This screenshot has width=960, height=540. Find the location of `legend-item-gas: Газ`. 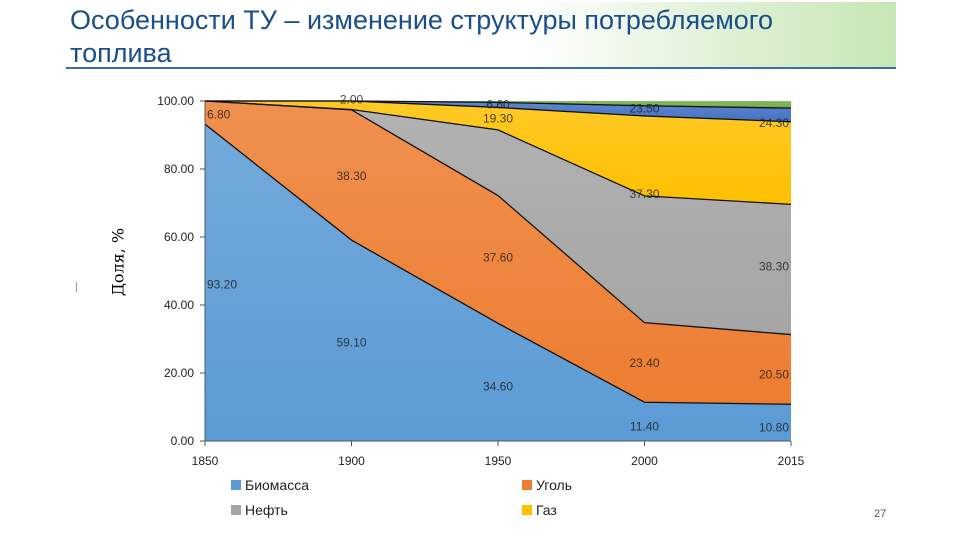

legend-item-gas: Газ is located at coordinates (539, 510).